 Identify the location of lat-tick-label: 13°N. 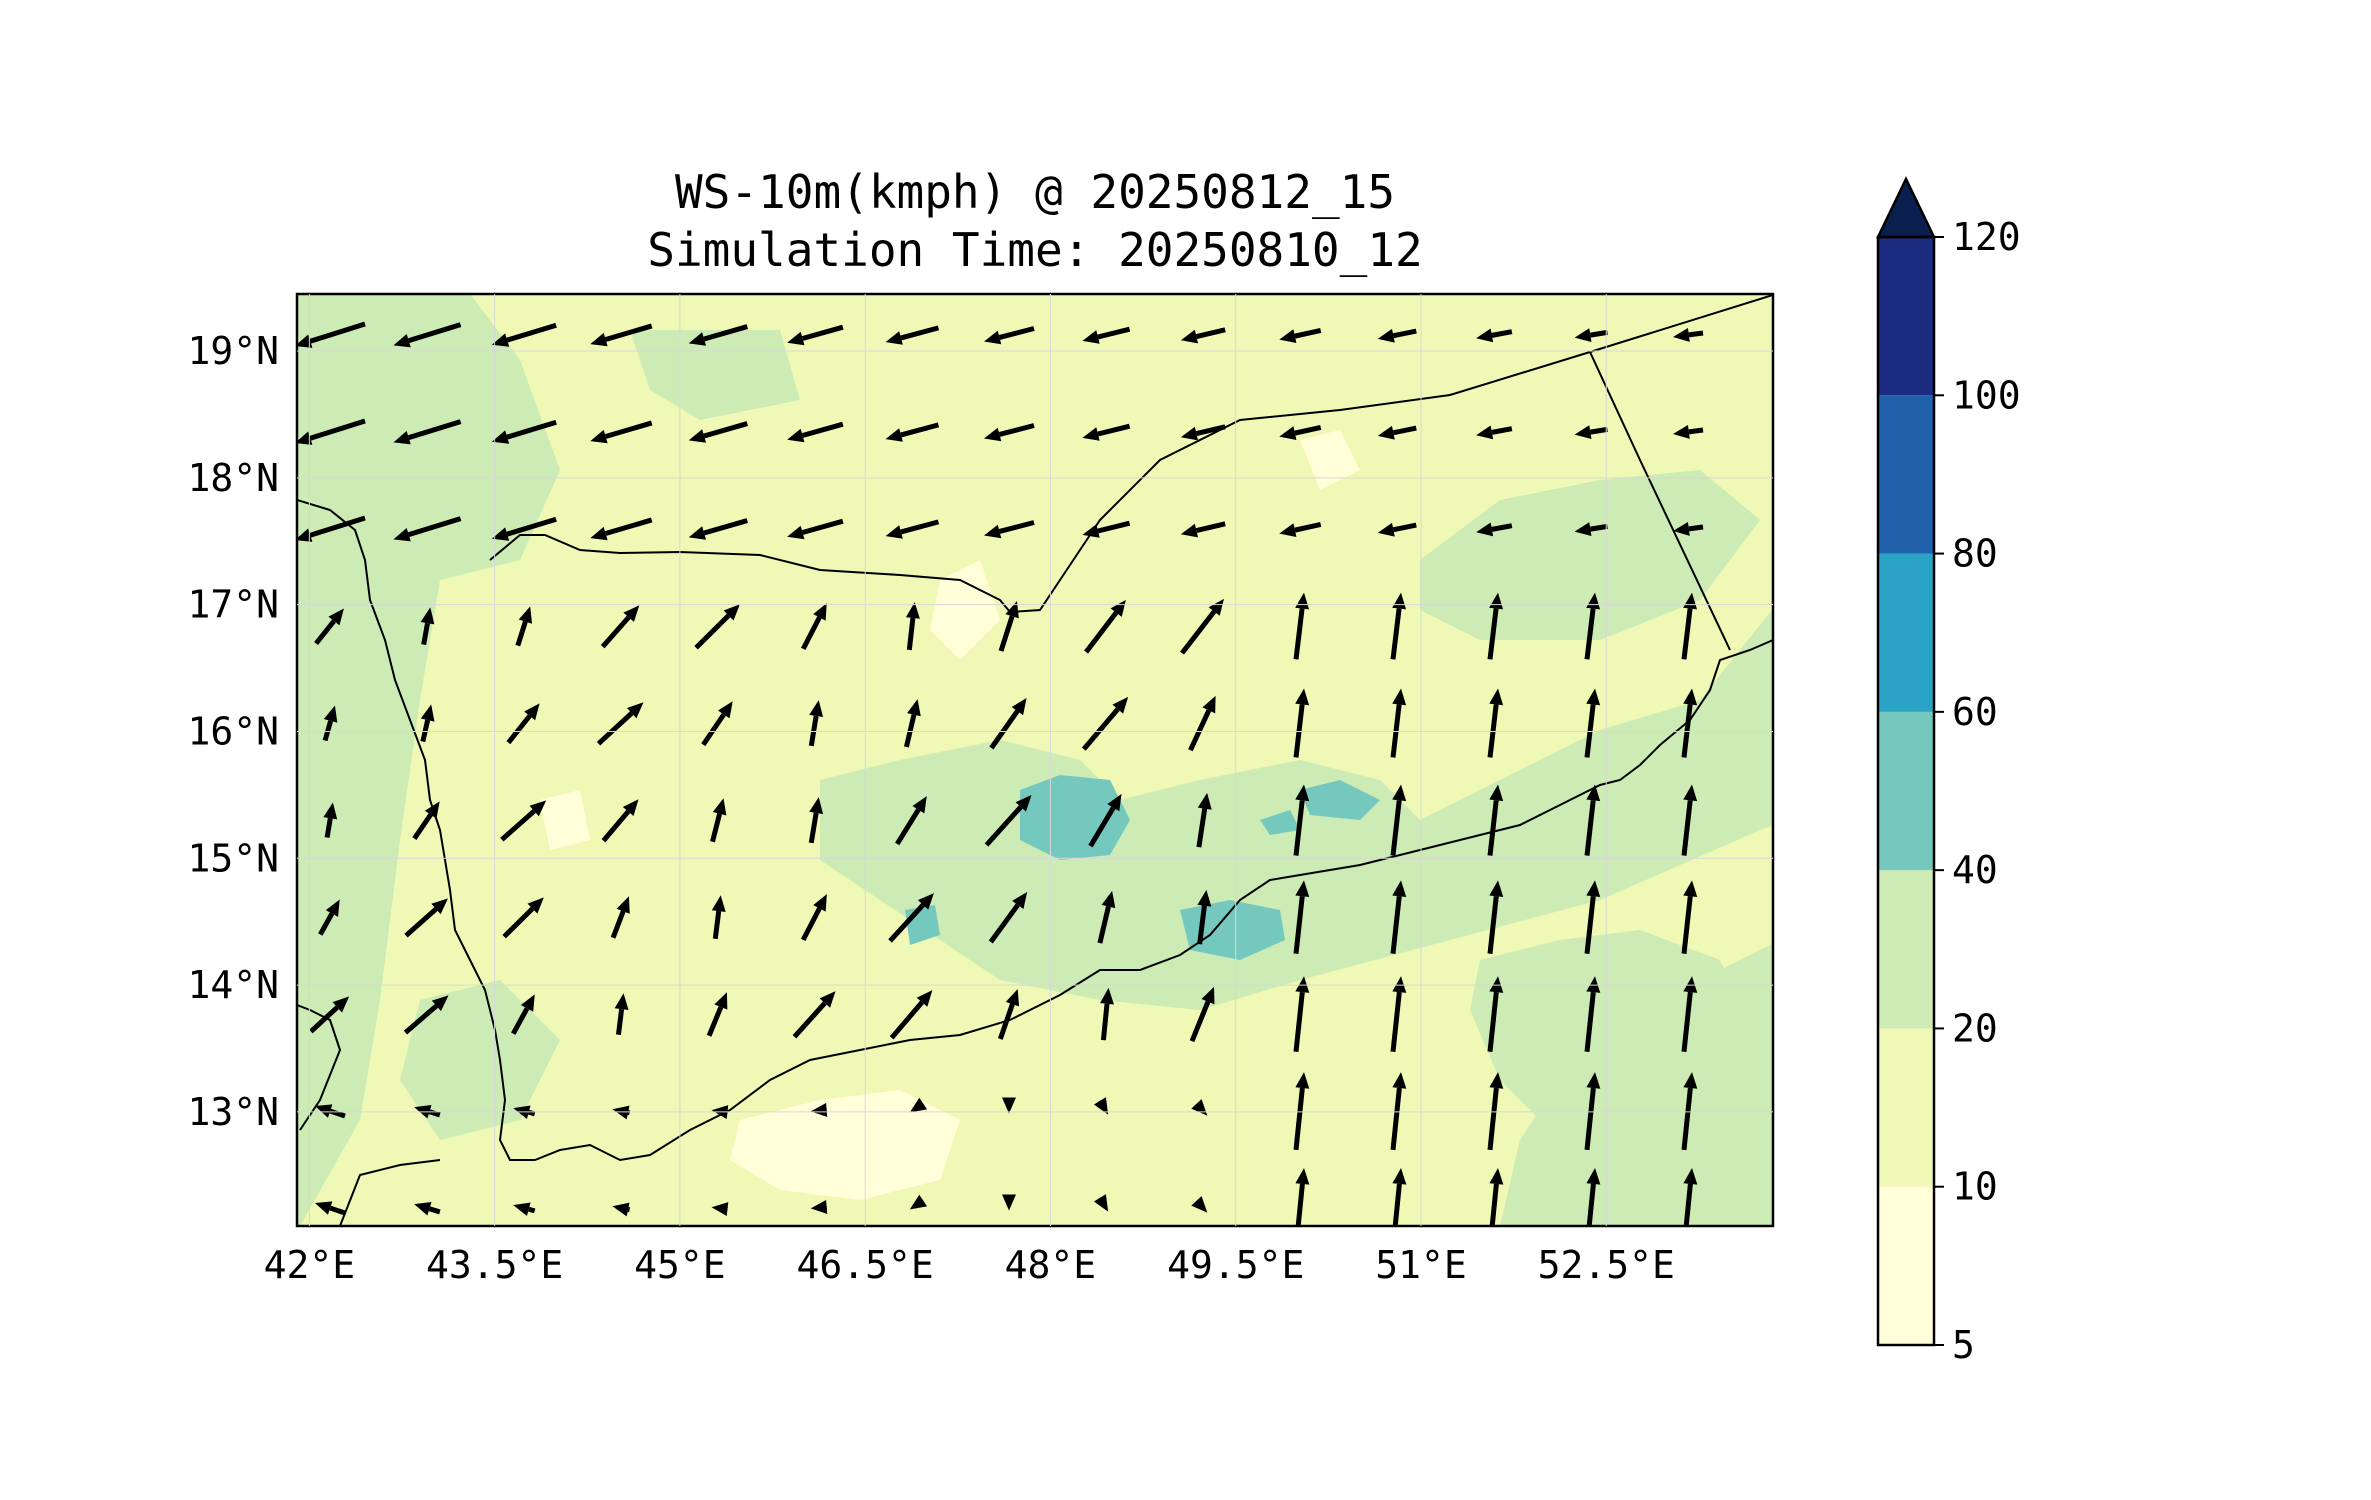
(233, 1112).